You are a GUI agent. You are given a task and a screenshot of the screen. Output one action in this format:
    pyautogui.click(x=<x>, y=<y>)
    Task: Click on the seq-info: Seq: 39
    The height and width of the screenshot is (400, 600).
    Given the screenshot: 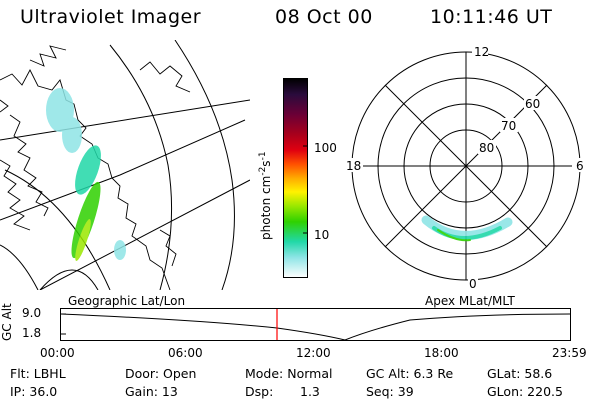 What is the action you would take?
    pyautogui.click(x=390, y=391)
    